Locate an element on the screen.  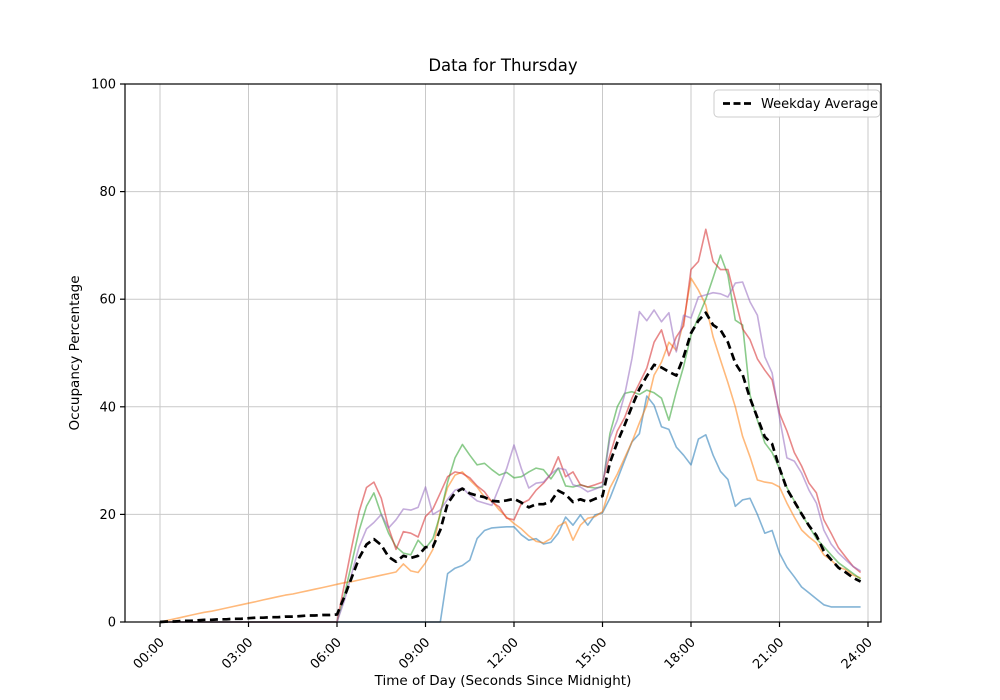
legend-box is located at coordinates (797, 103).